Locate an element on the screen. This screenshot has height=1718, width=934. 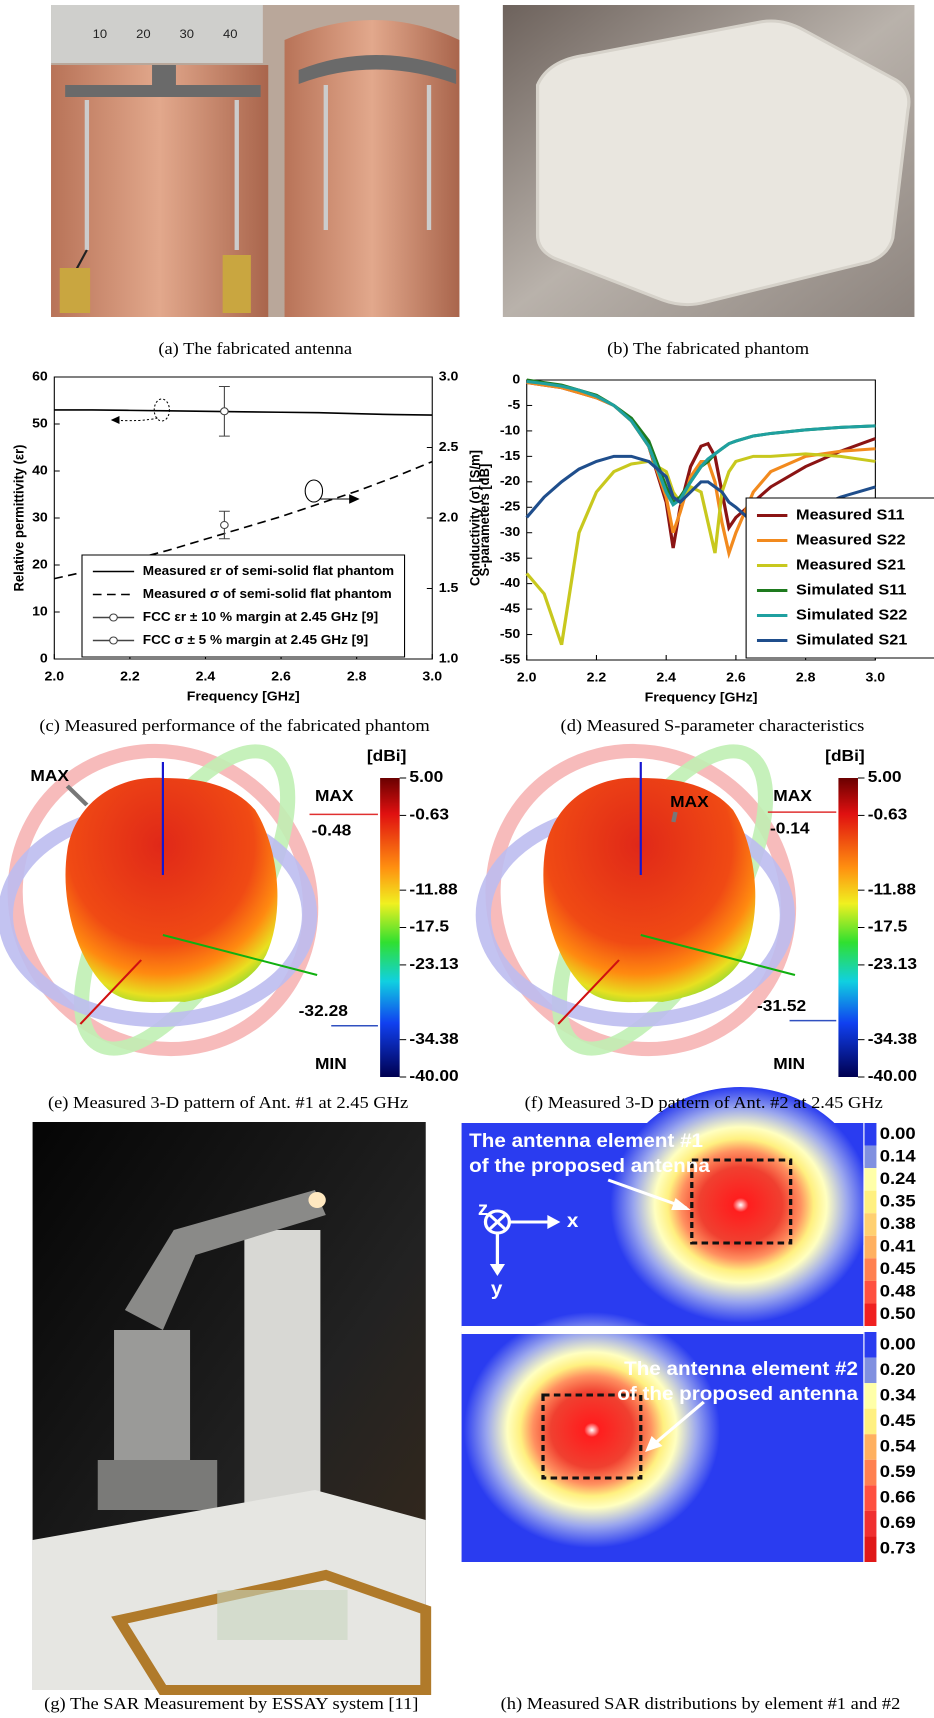
ruler-label: 40 is located at coordinates (230, 34).